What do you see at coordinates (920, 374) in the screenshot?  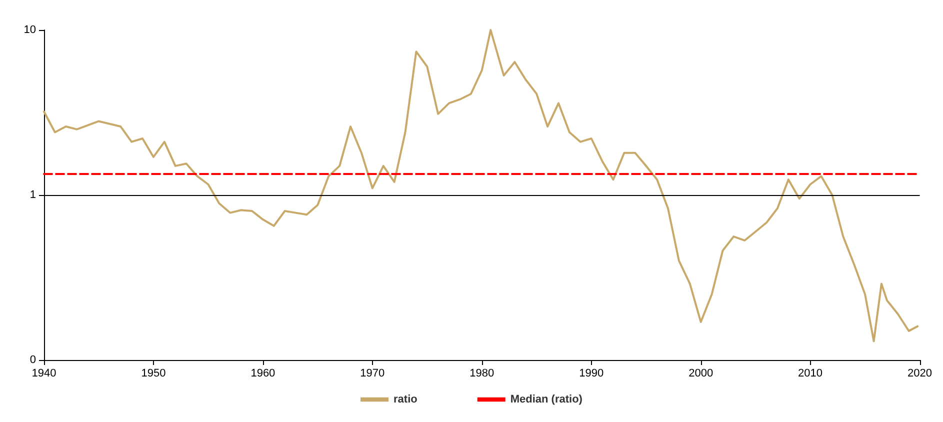 I see `x-tick-label: 2020` at bounding box center [920, 374].